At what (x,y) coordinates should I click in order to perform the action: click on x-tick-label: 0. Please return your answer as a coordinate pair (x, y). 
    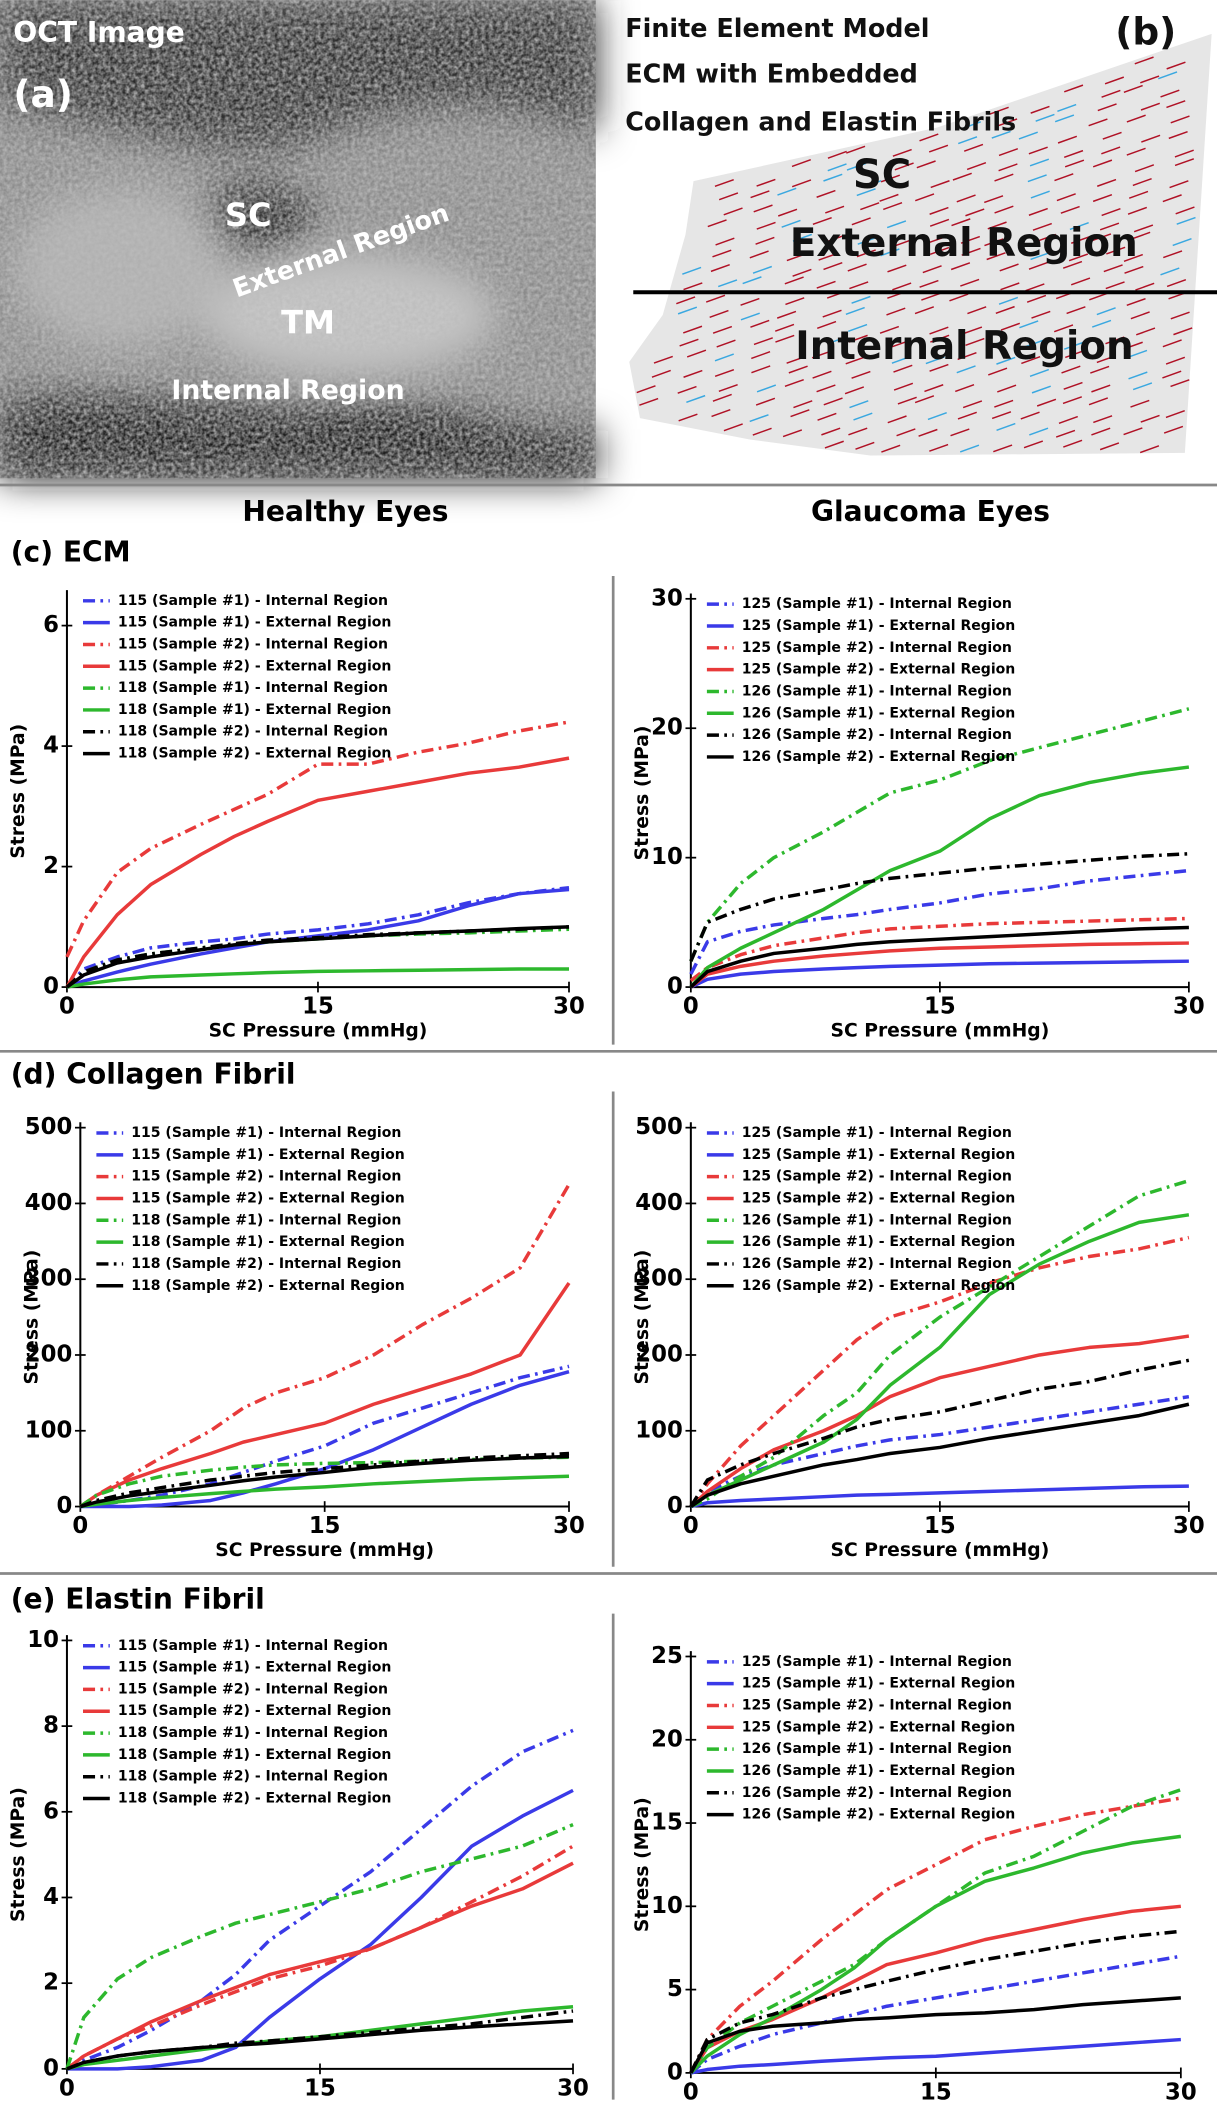
    Looking at the image, I should click on (80, 1526).